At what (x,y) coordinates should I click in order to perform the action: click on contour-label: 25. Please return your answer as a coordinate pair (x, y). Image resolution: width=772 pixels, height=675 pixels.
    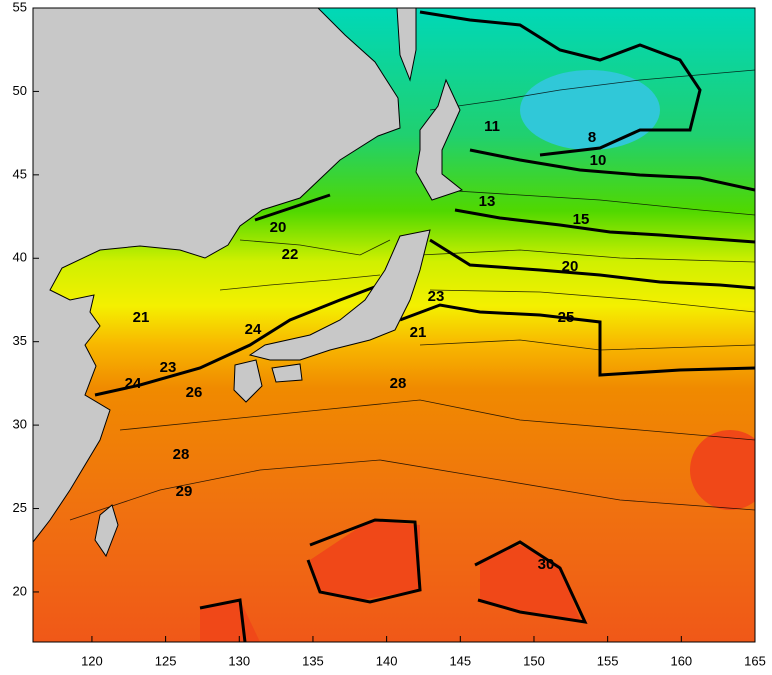
    Looking at the image, I should click on (566, 317).